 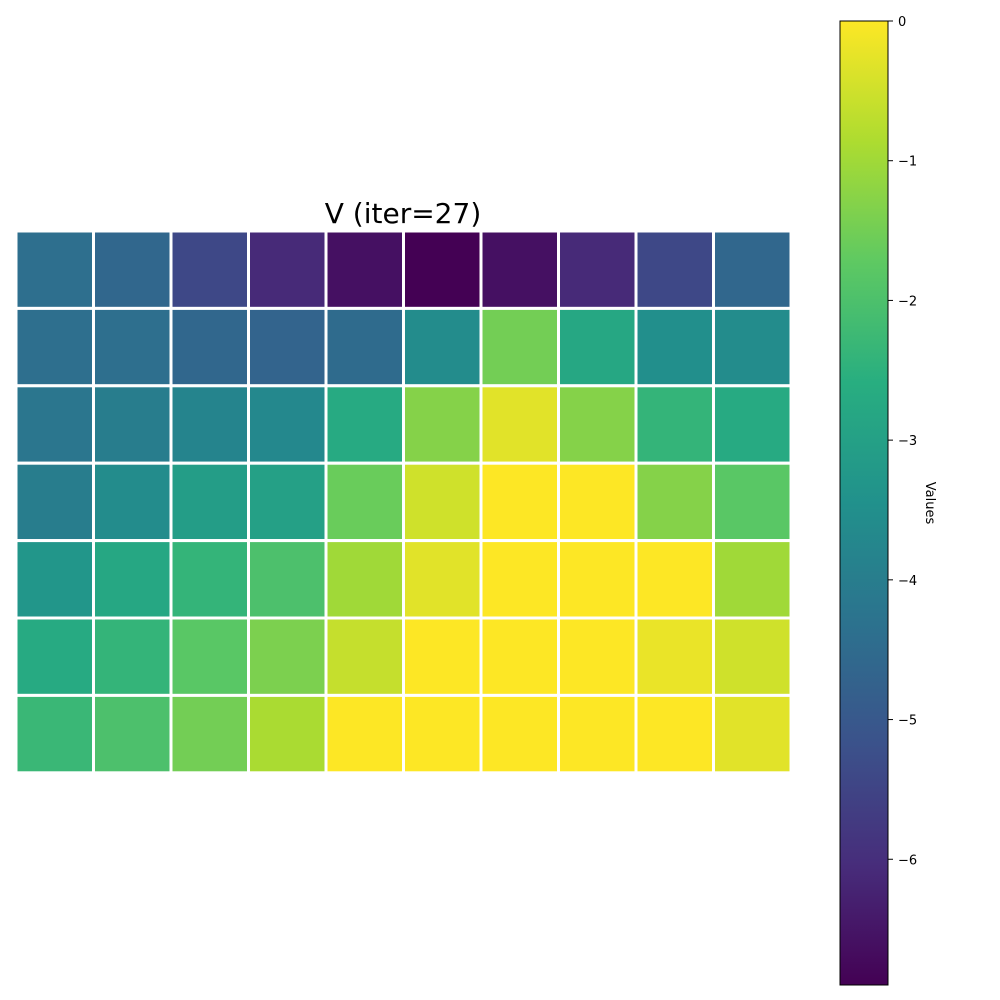 I want to click on colorbar-tick-label: 0, so click(x=902, y=22).